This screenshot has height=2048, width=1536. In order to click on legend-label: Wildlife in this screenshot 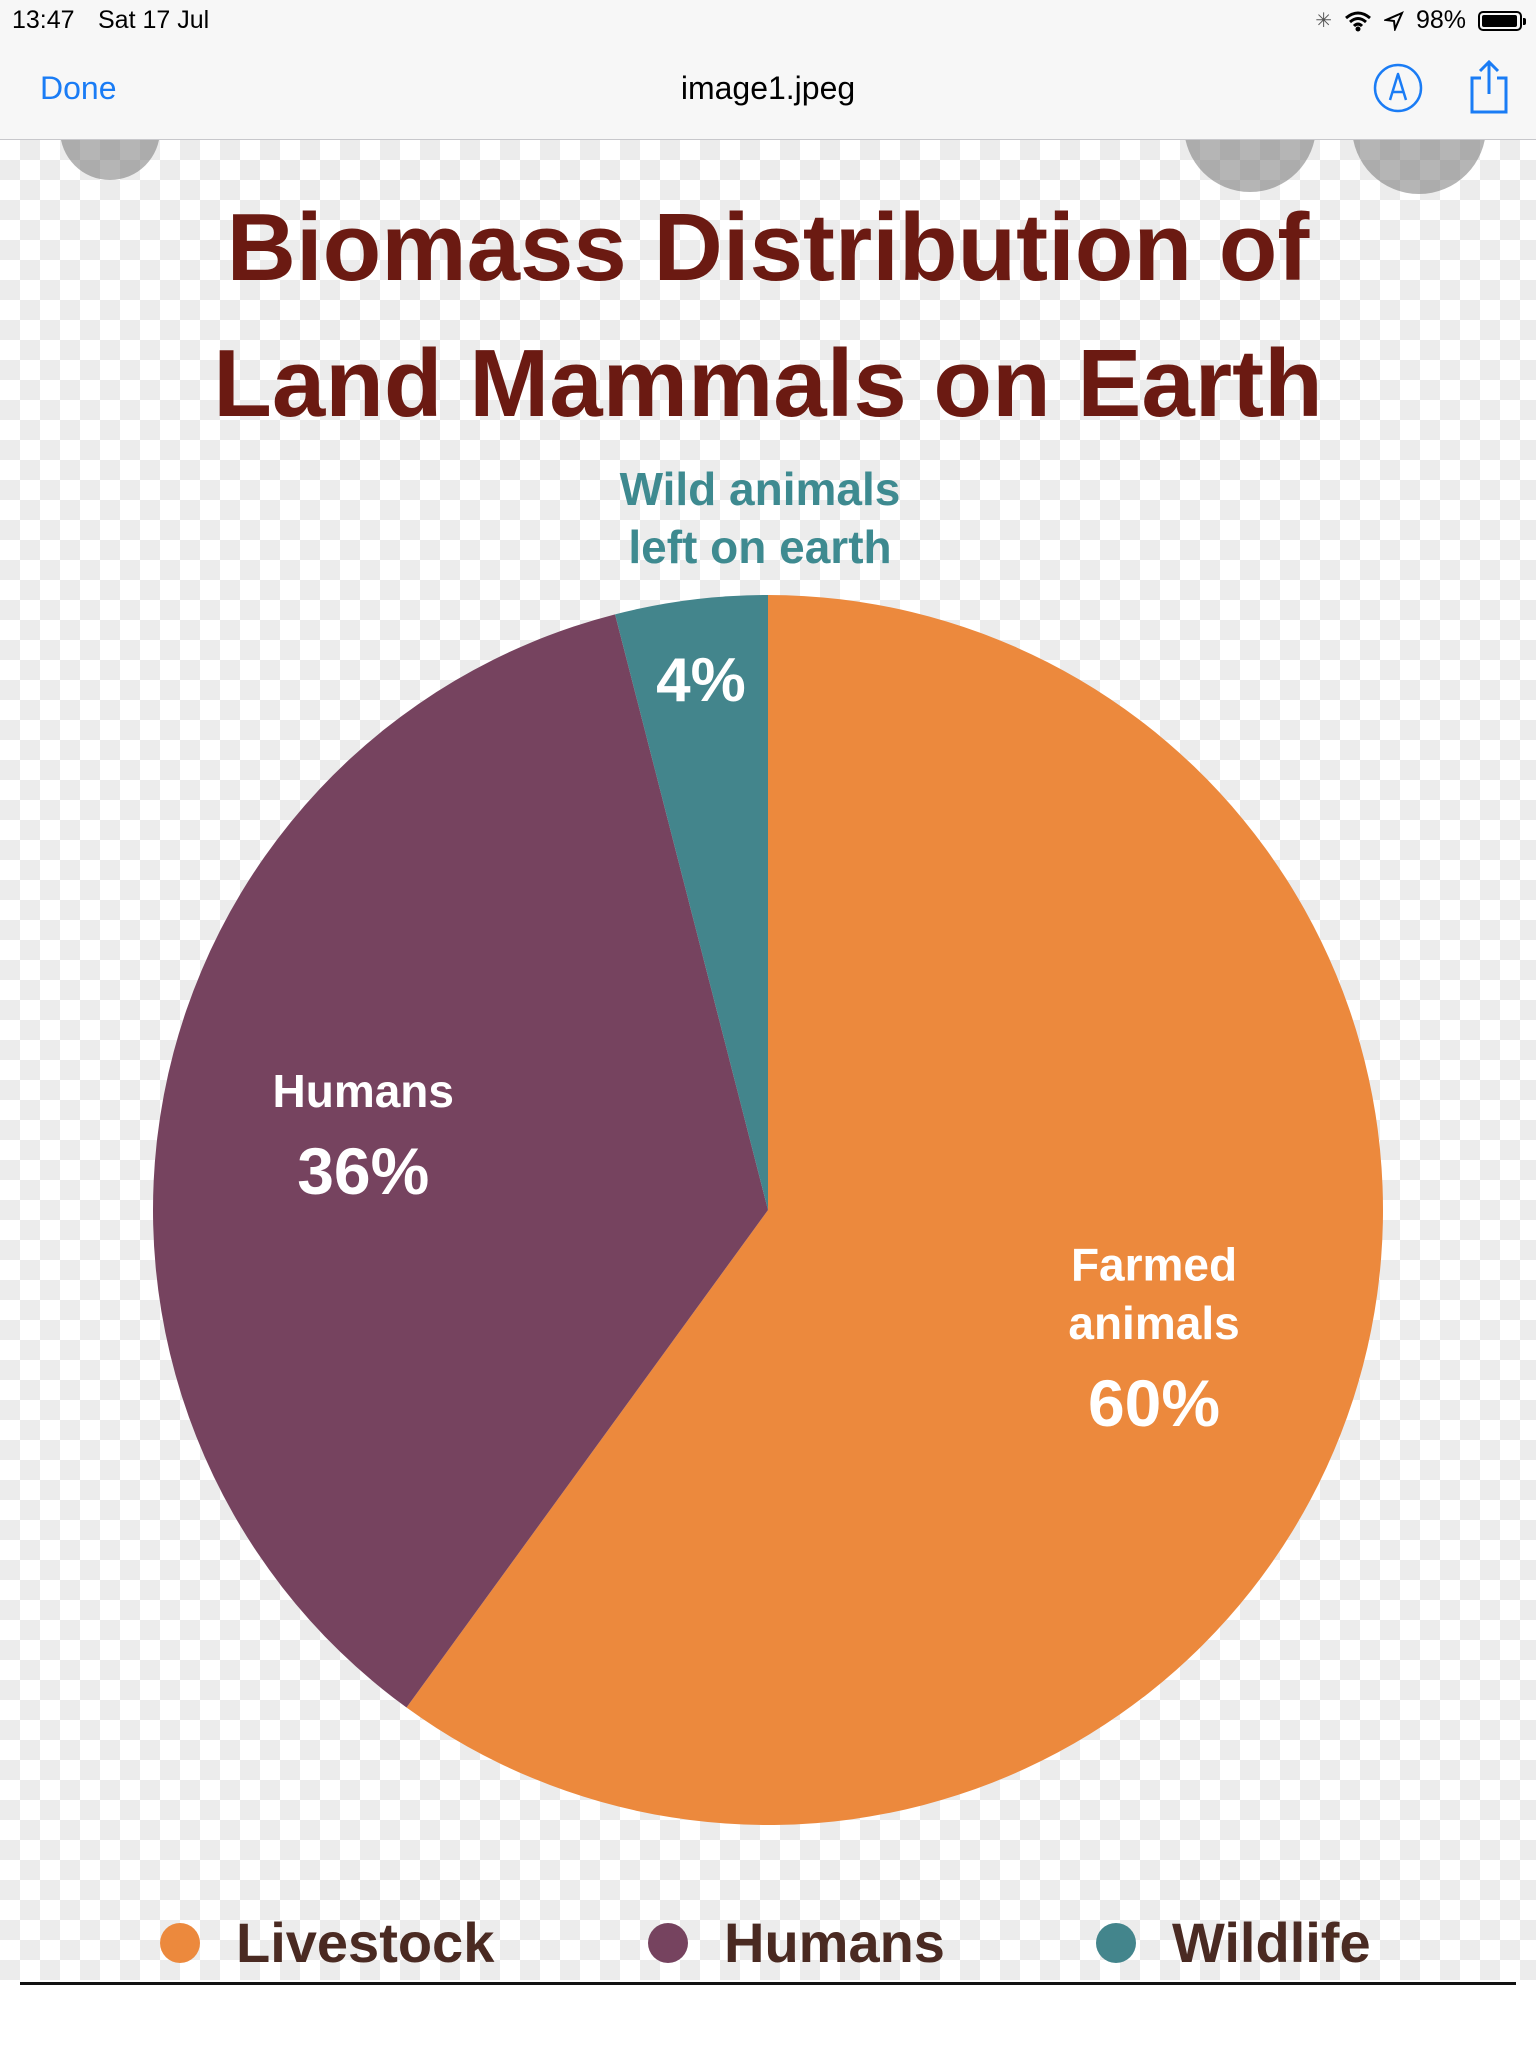, I will do `click(1271, 1942)`.